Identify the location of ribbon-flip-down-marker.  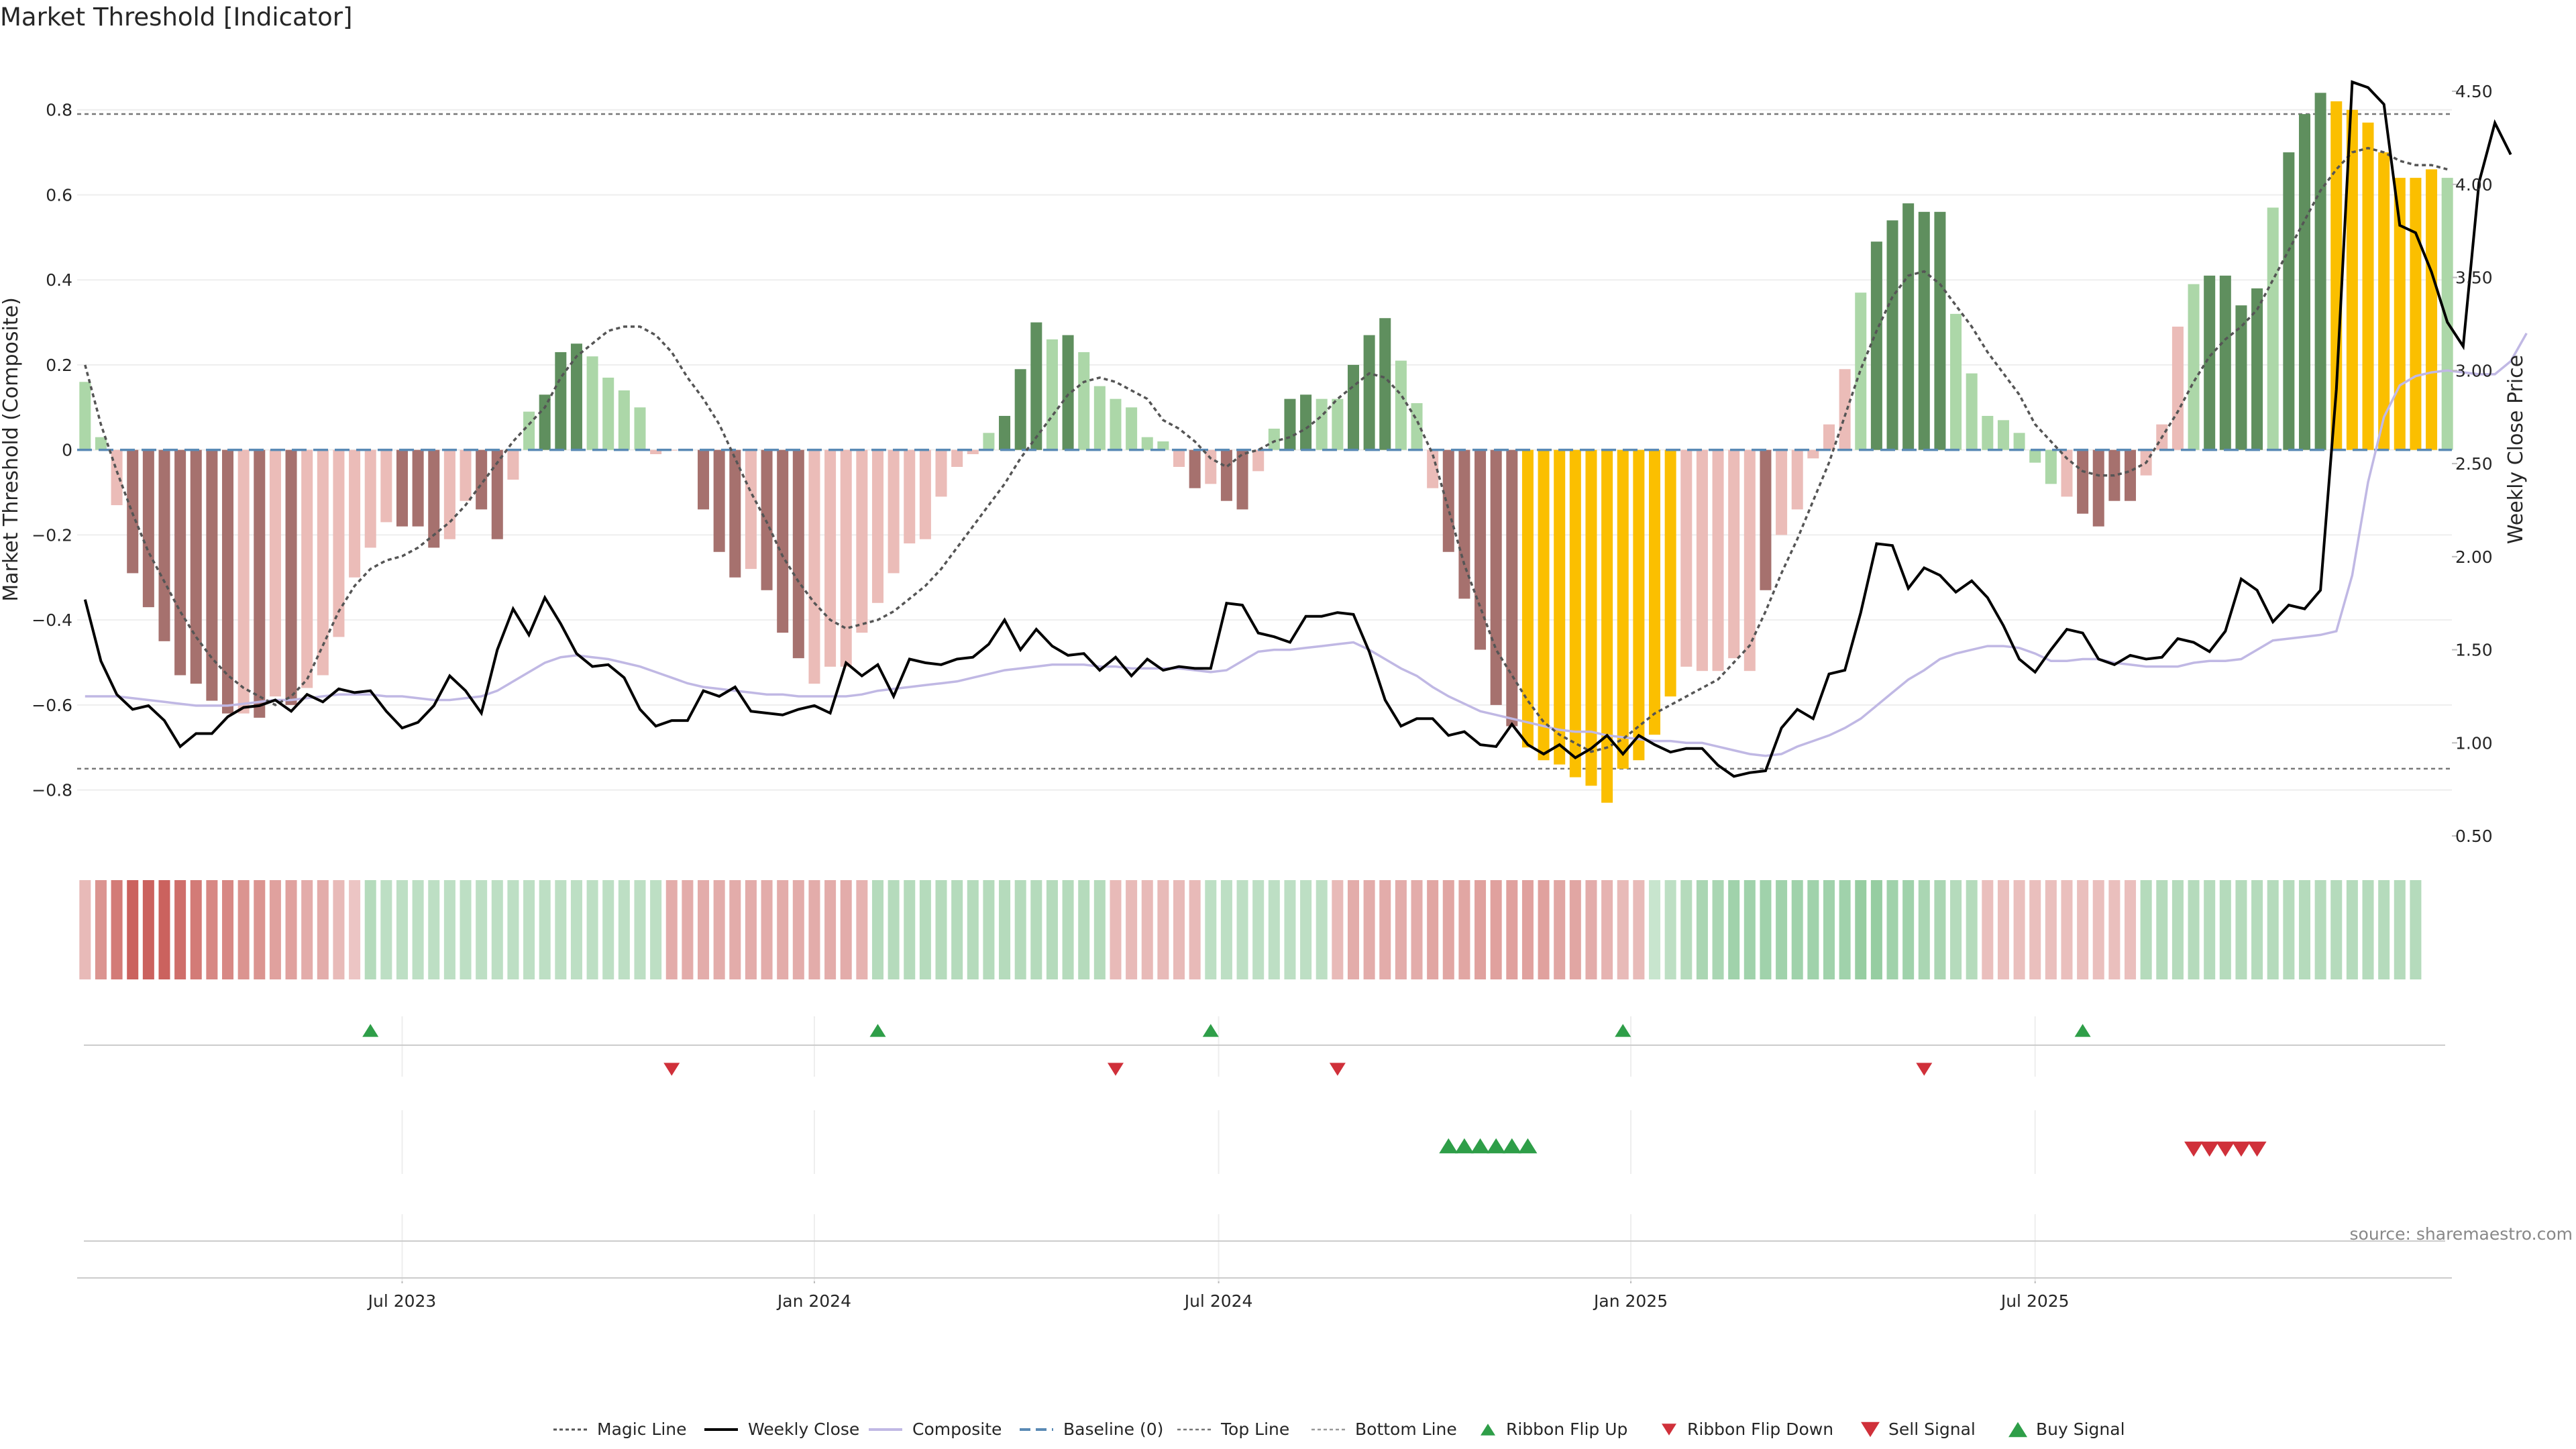
(1115, 1069).